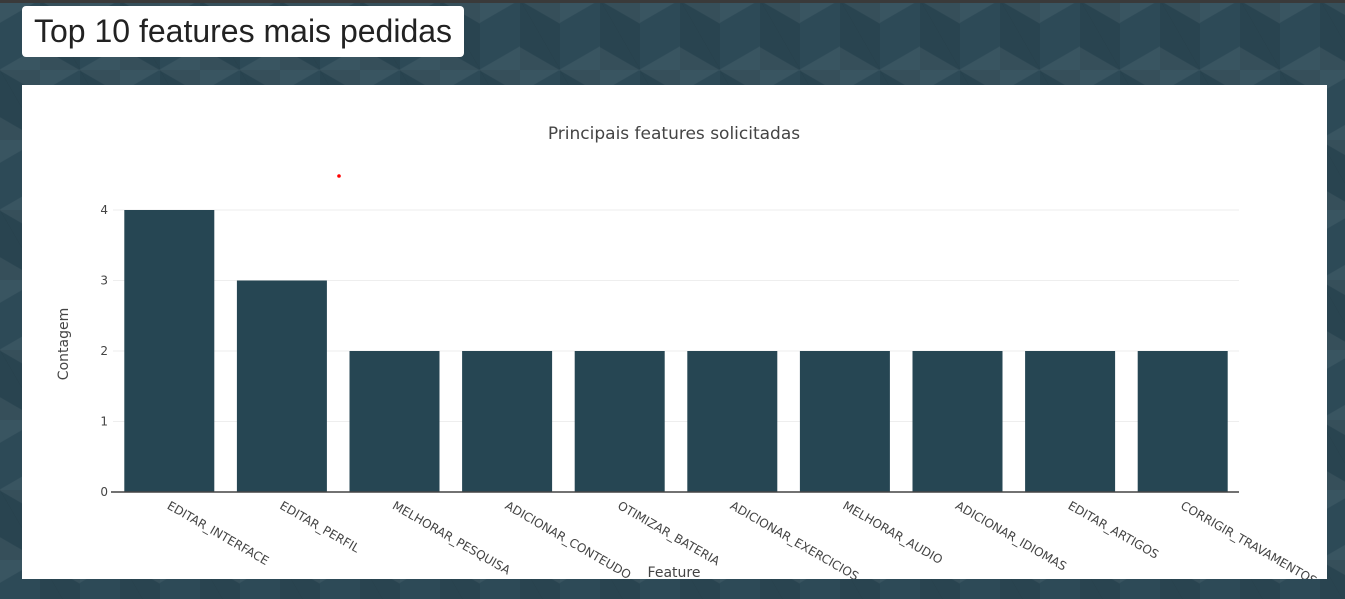  Describe the element at coordinates (1114, 529) in the screenshot. I see `x-tick-label: EDITAR_ARTIGOS` at that location.